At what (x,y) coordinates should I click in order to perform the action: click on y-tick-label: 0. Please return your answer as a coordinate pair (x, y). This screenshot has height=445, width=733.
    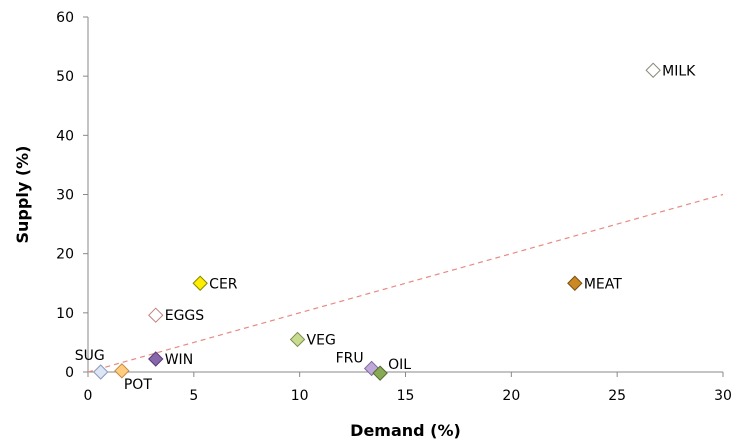
    Looking at the image, I should click on (69, 373).